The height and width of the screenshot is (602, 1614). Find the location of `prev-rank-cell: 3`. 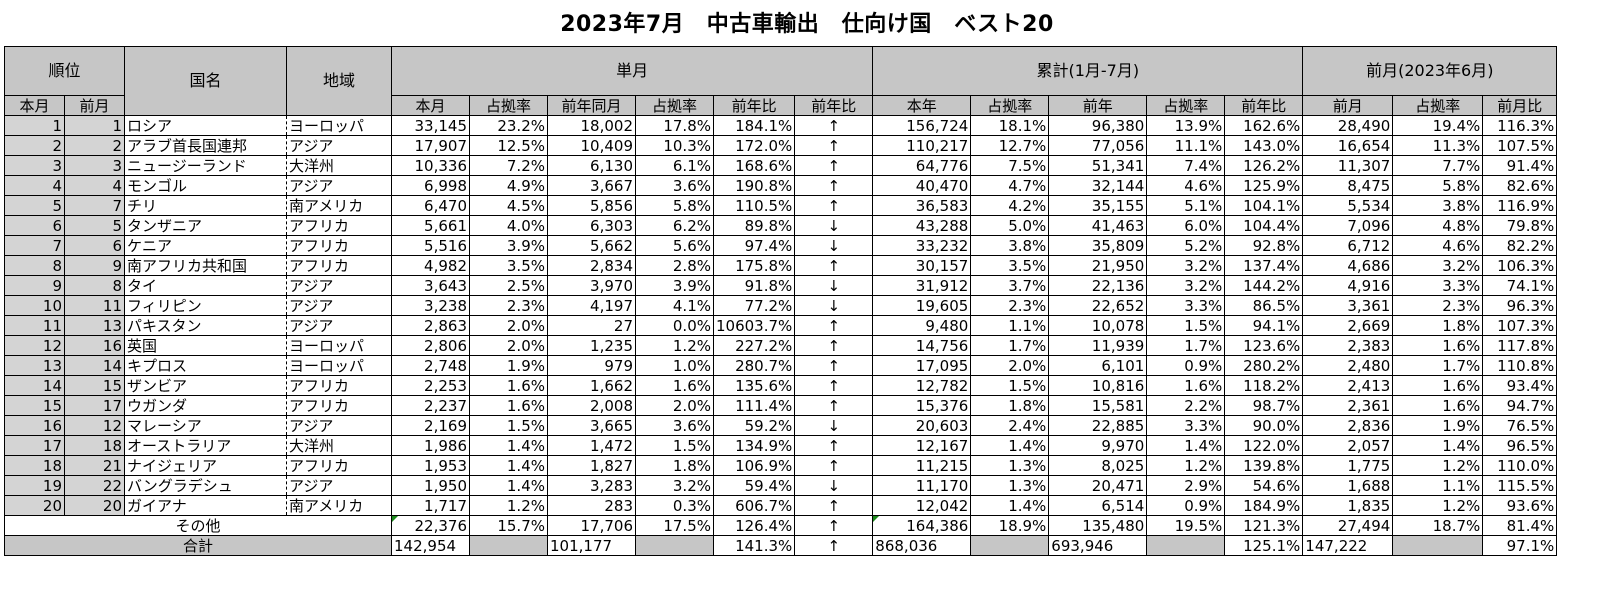

prev-rank-cell: 3 is located at coordinates (94, 165).